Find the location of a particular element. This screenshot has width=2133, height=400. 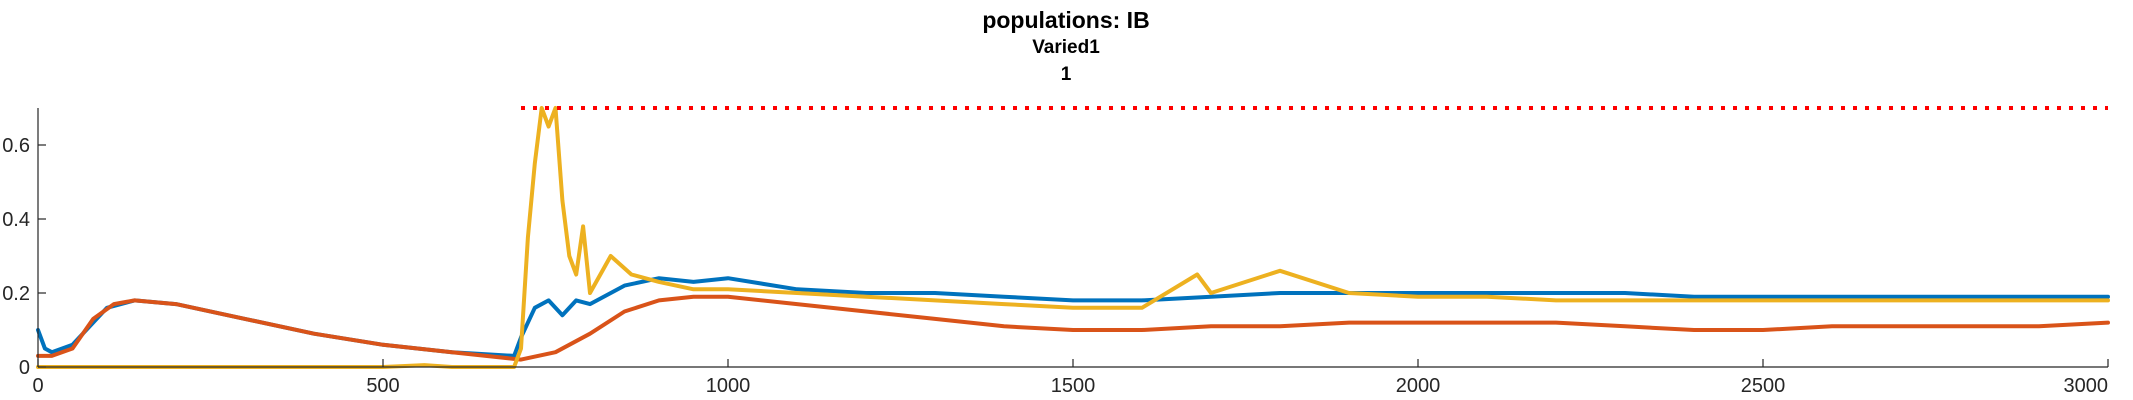

y-tick-label: 0.6 is located at coordinates (16, 146).